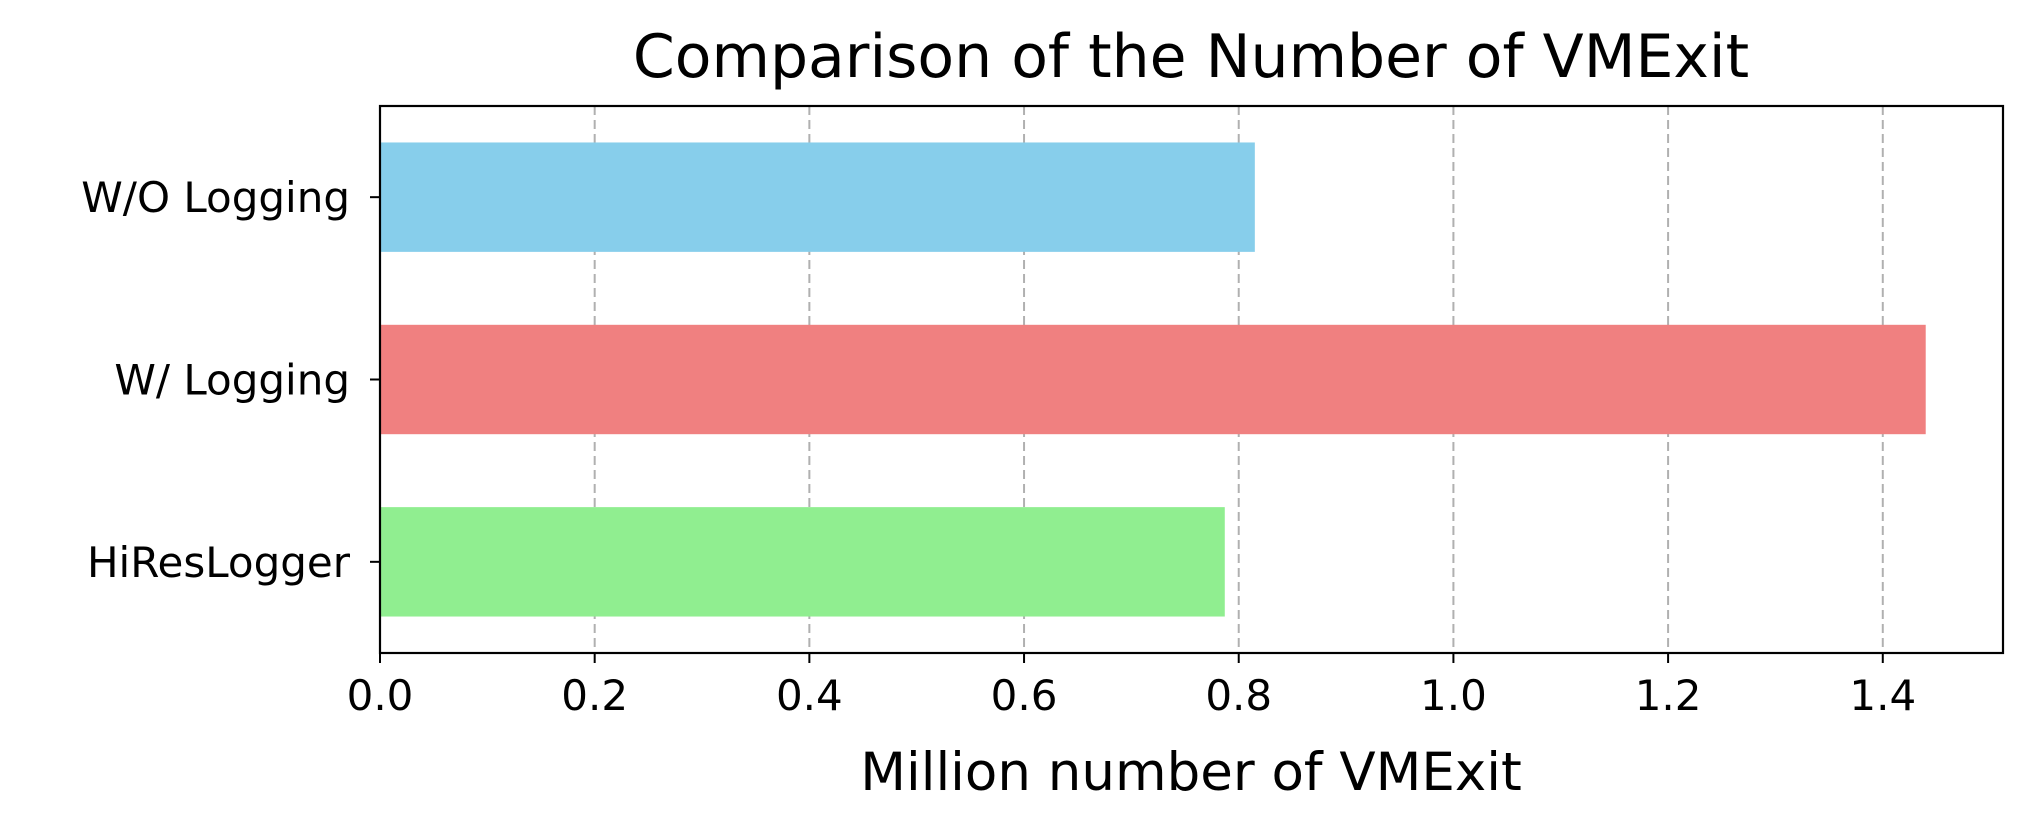  Describe the element at coordinates (1131, 686) in the screenshot. I see `x-axis-ticks: 0.0 0.2 0.4 0.6 0.8 1.0 1.2 1.4` at that location.